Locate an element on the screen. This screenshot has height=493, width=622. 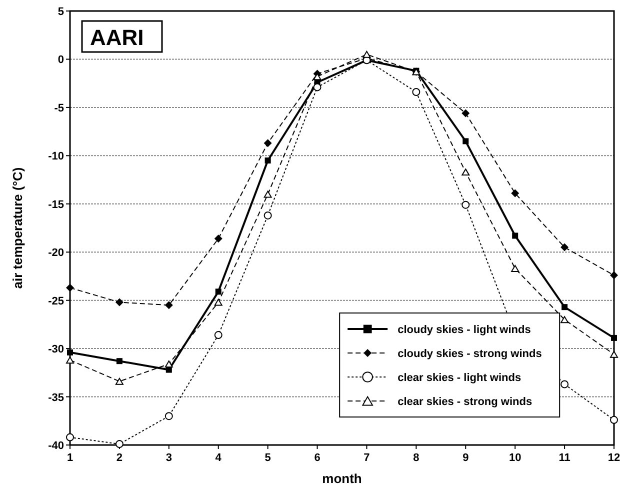
y-tick-label: -25 is located at coordinates (56, 301).